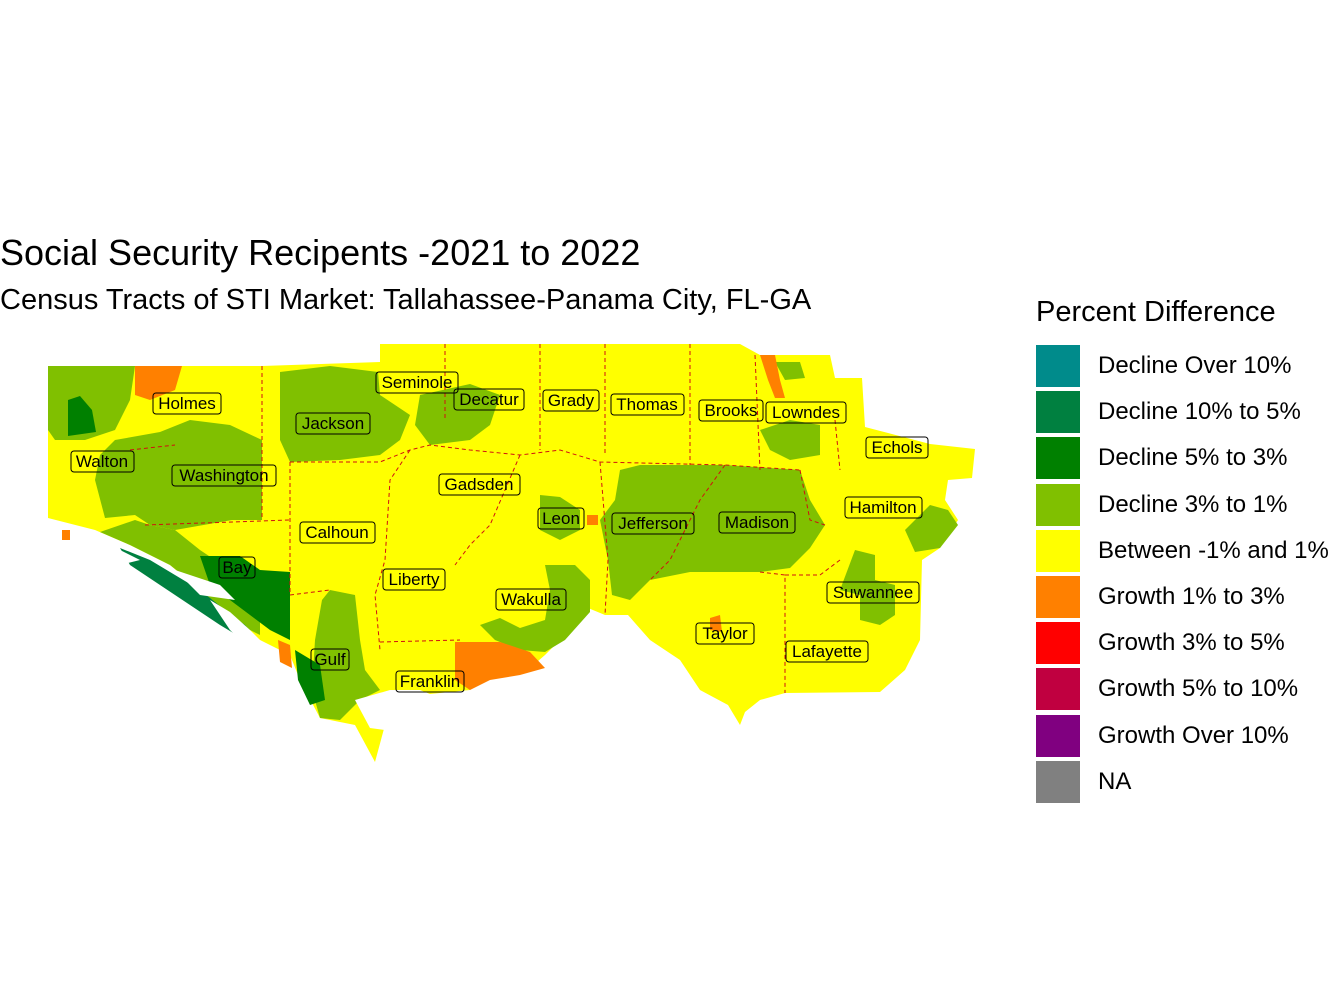 This screenshot has height=1008, width=1344. I want to click on svg-text: Bay, so click(237, 567).